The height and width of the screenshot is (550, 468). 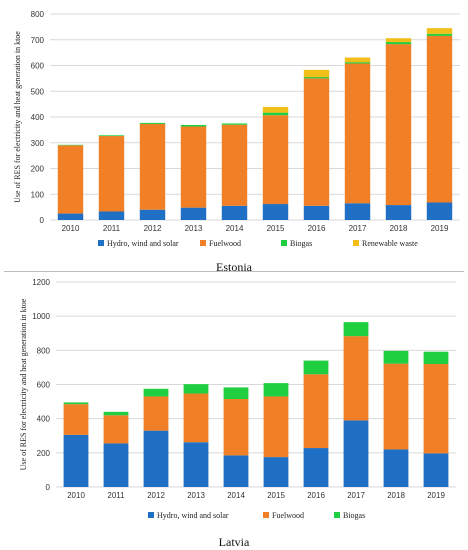 What do you see at coordinates (284, 243) in the screenshot?
I see `estonia-legend-swatch-biogas` at bounding box center [284, 243].